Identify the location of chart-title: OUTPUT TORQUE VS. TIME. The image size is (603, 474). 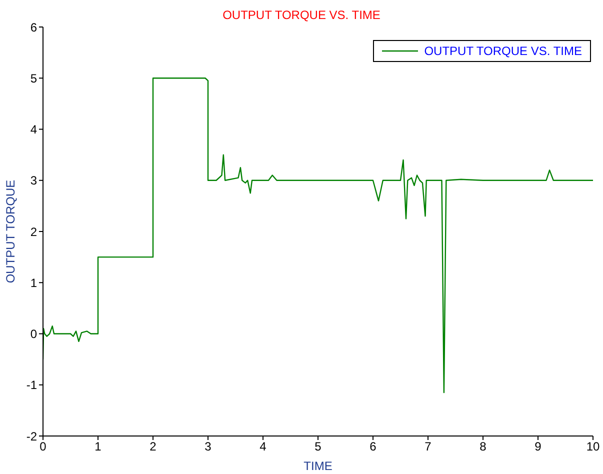
(302, 15).